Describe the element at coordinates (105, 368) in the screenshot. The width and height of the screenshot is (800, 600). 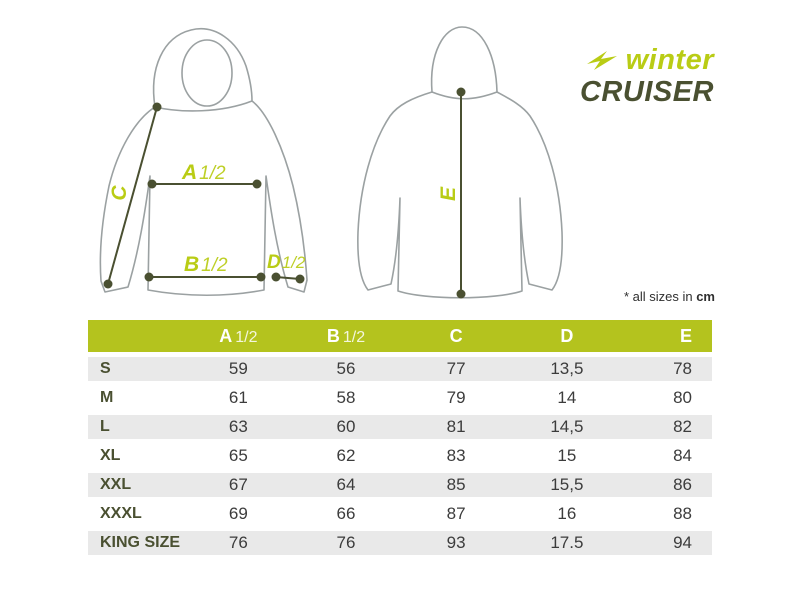
I see `size-label: S` at that location.